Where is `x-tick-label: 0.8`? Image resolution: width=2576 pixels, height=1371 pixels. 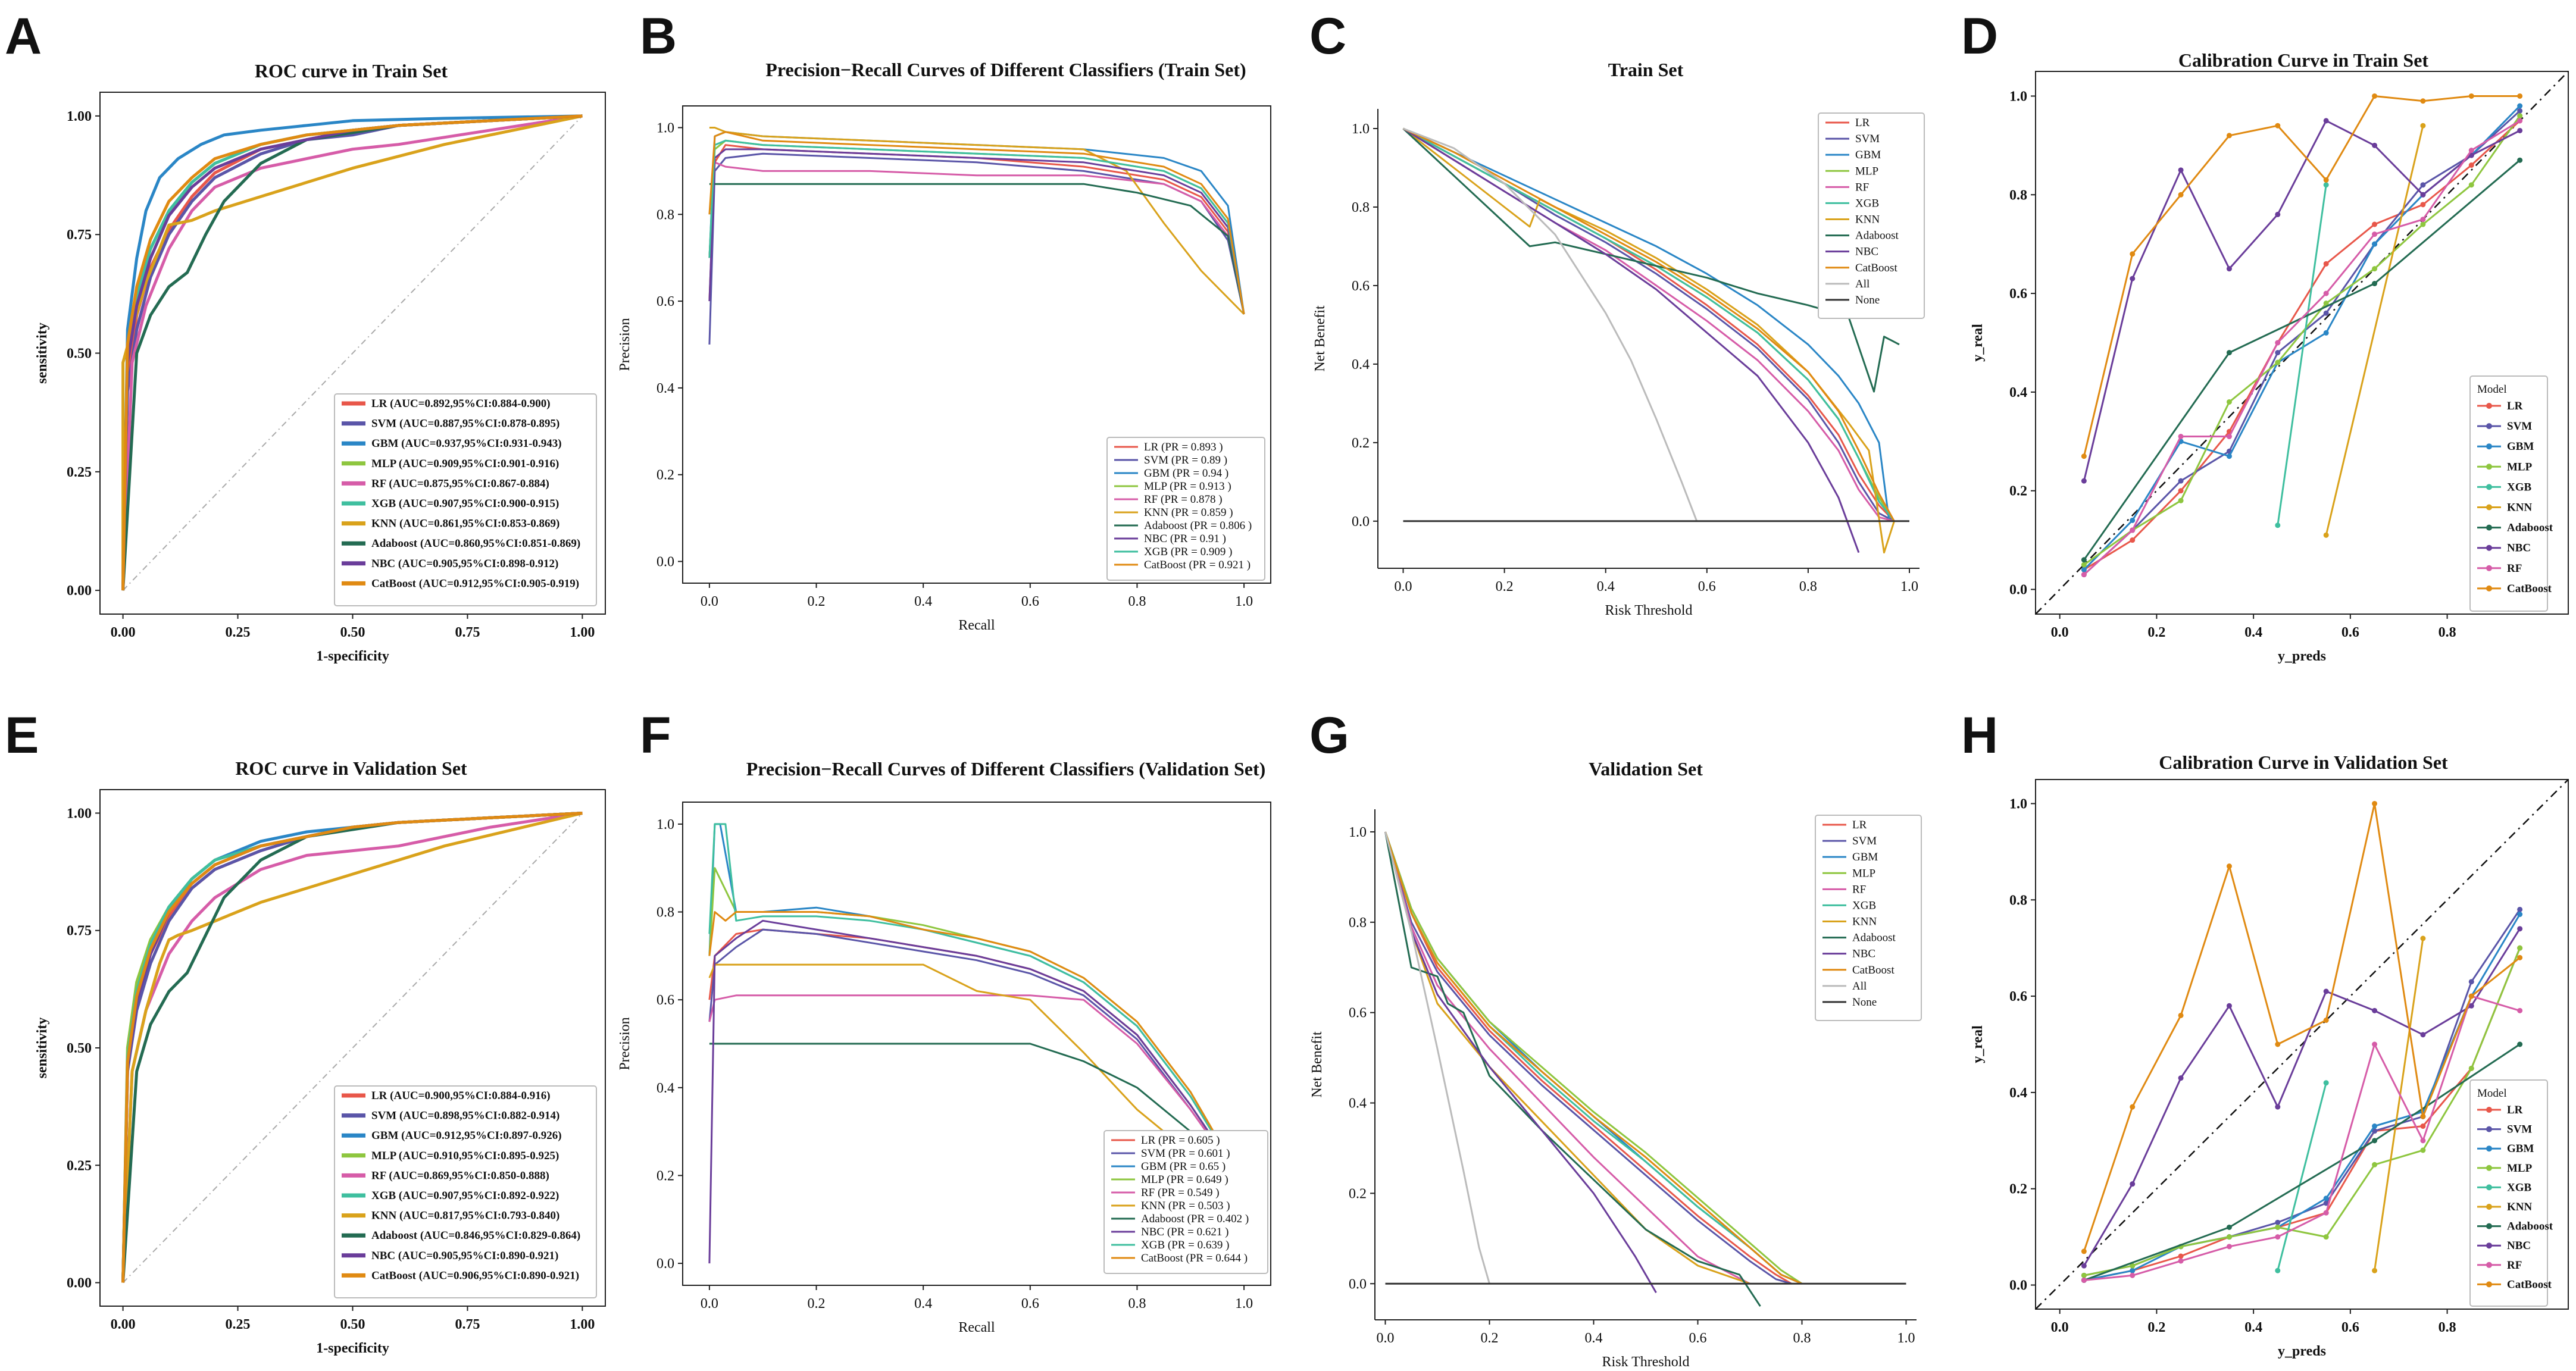 x-tick-label: 0.8 is located at coordinates (1137, 601).